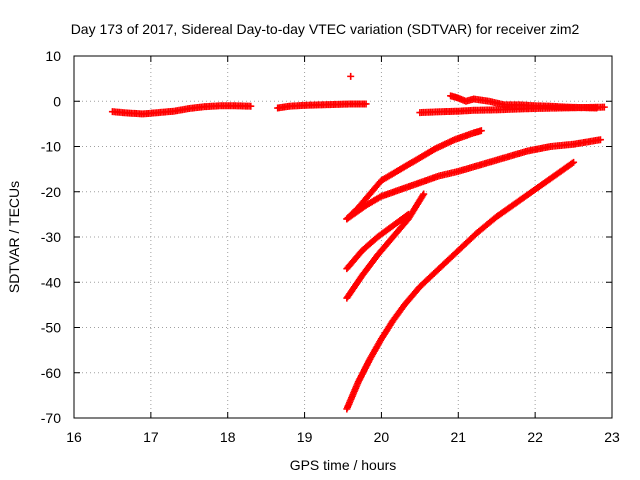 The image size is (640, 480). What do you see at coordinates (343, 465) in the screenshot?
I see `x-axis-label: GPS time / hours` at bounding box center [343, 465].